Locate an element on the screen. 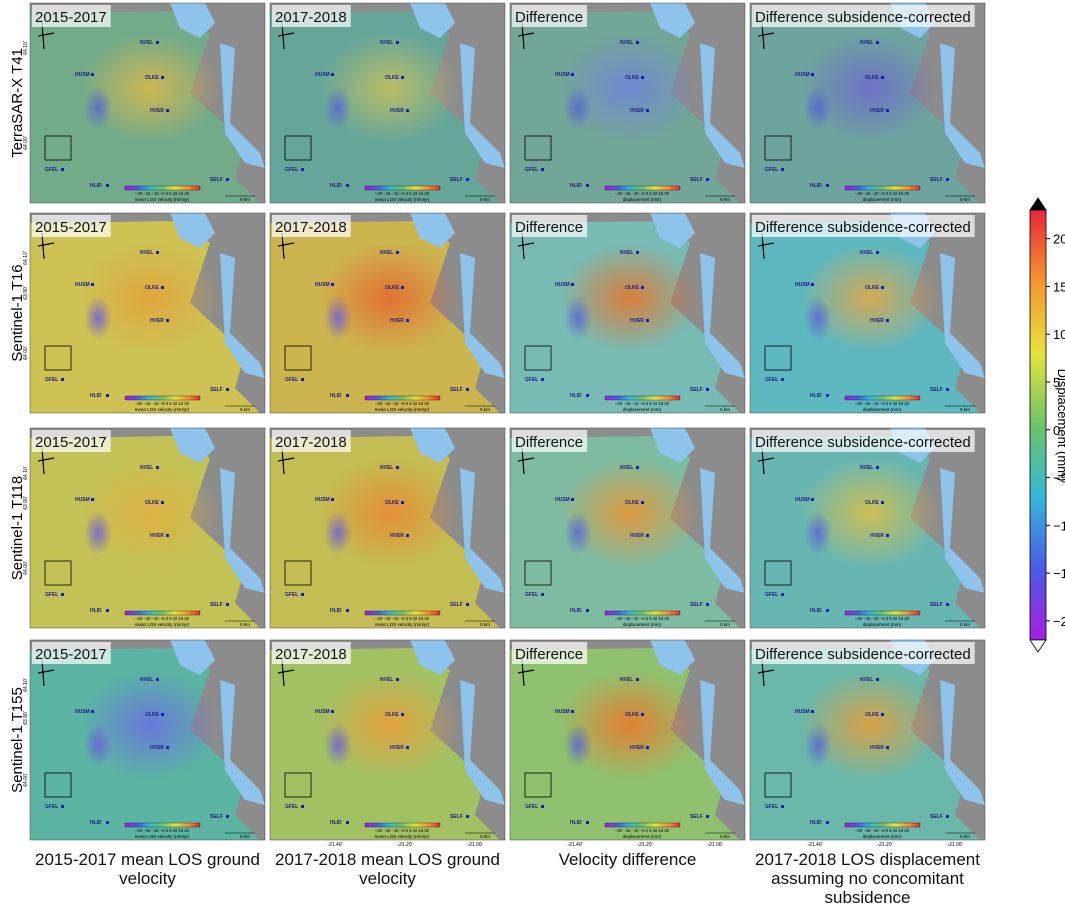 Image resolution: width=1065 pixels, height=905 pixels. deformation-signal is located at coordinates (390, 298).